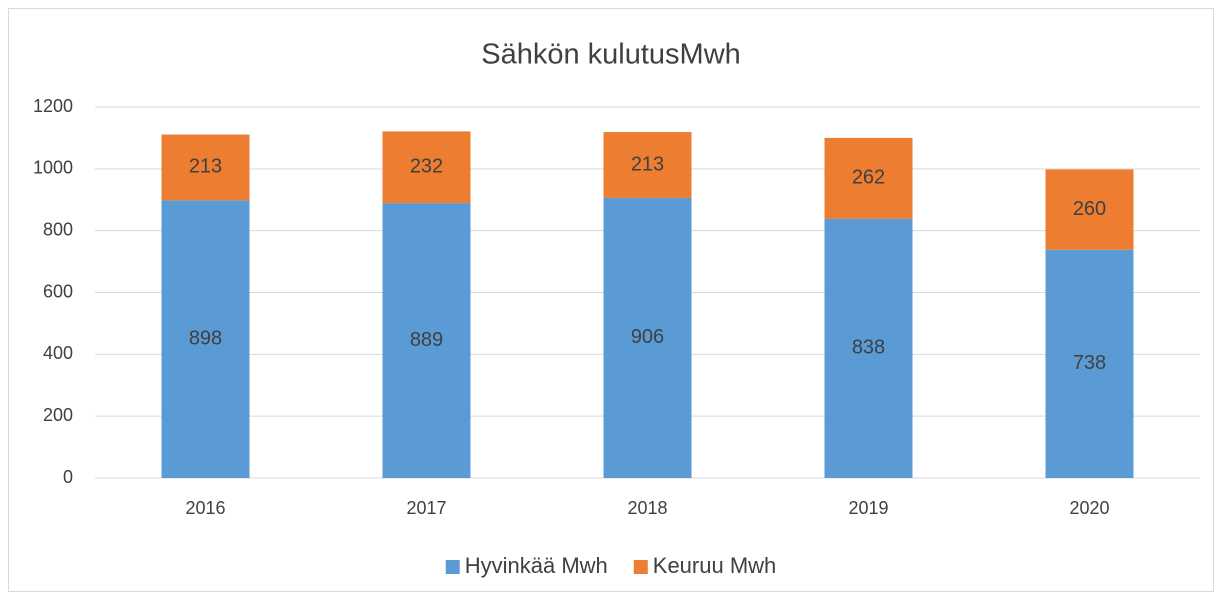  I want to click on data-label: 232, so click(426, 167).